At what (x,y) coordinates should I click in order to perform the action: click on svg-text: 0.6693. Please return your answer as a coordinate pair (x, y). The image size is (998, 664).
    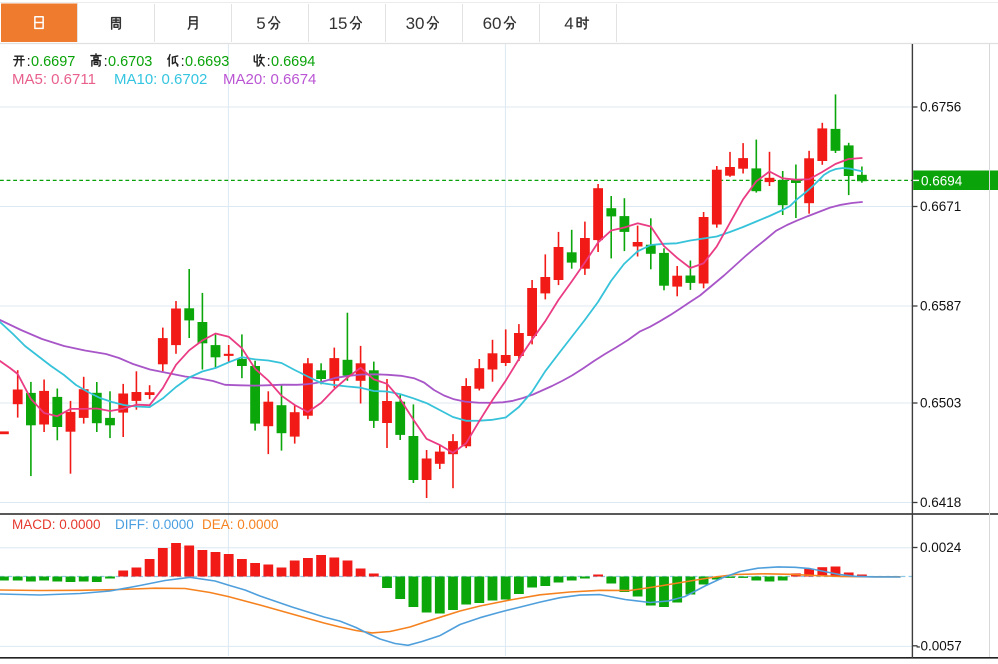
    Looking at the image, I should click on (207, 62).